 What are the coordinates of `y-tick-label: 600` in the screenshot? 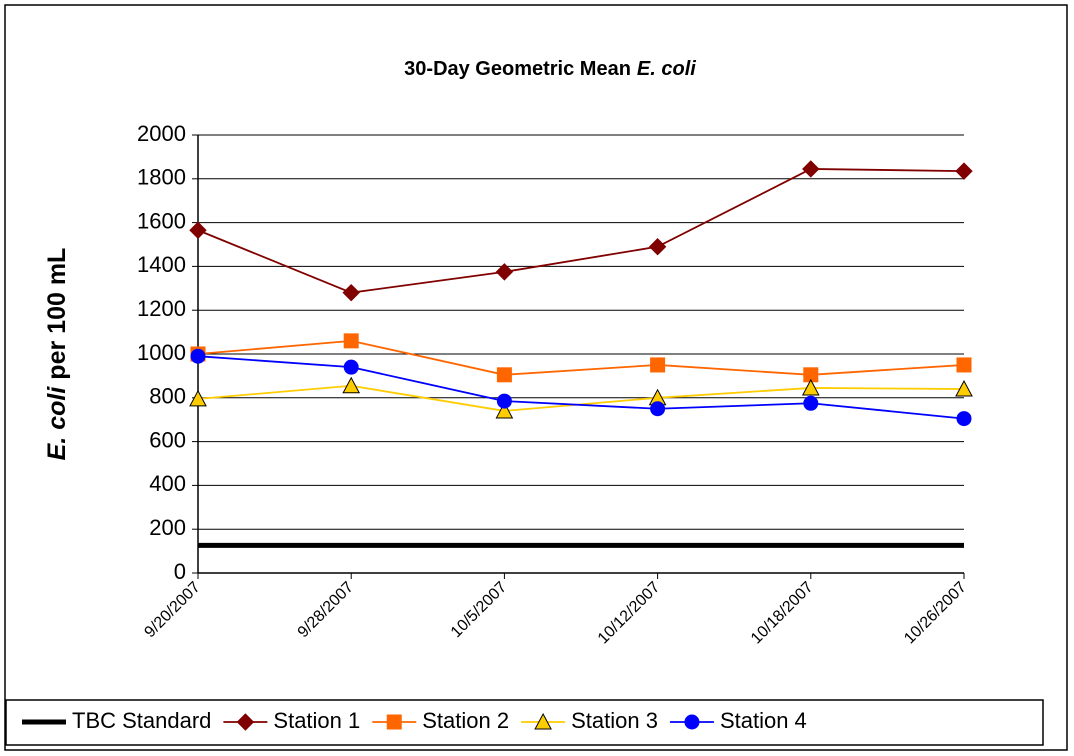 It's located at (167, 439).